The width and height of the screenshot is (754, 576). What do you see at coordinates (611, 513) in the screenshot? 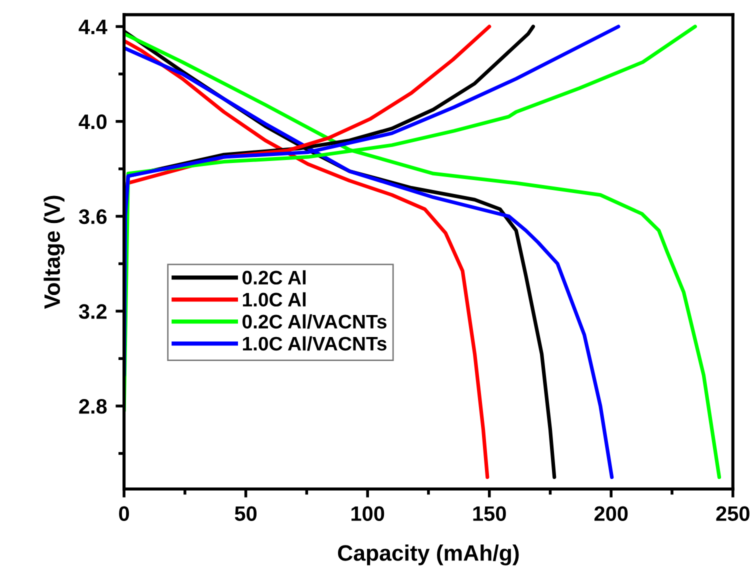
I see `x-tick-label: 200` at bounding box center [611, 513].